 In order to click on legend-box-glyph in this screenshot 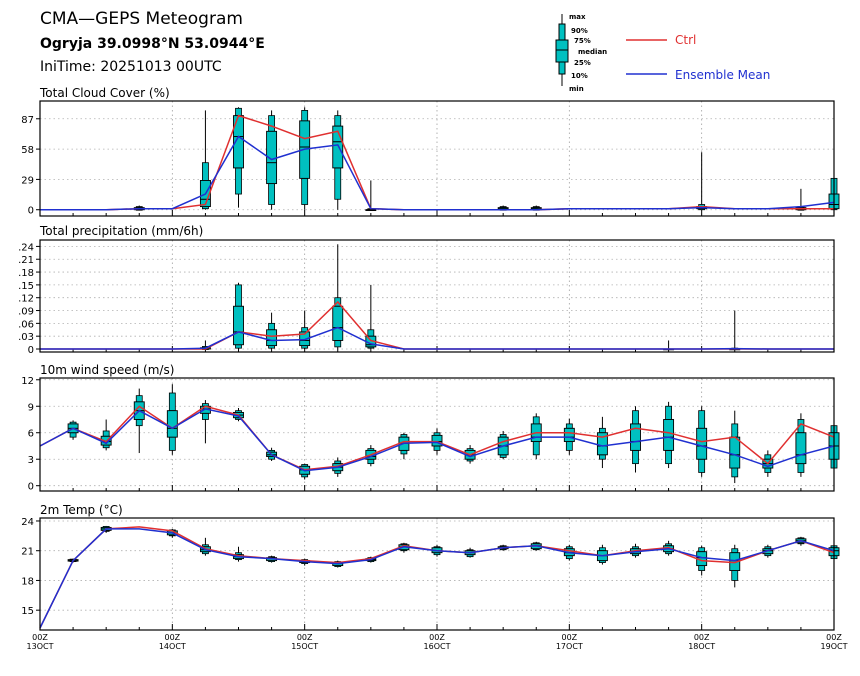, I will do `click(562, 50)`.